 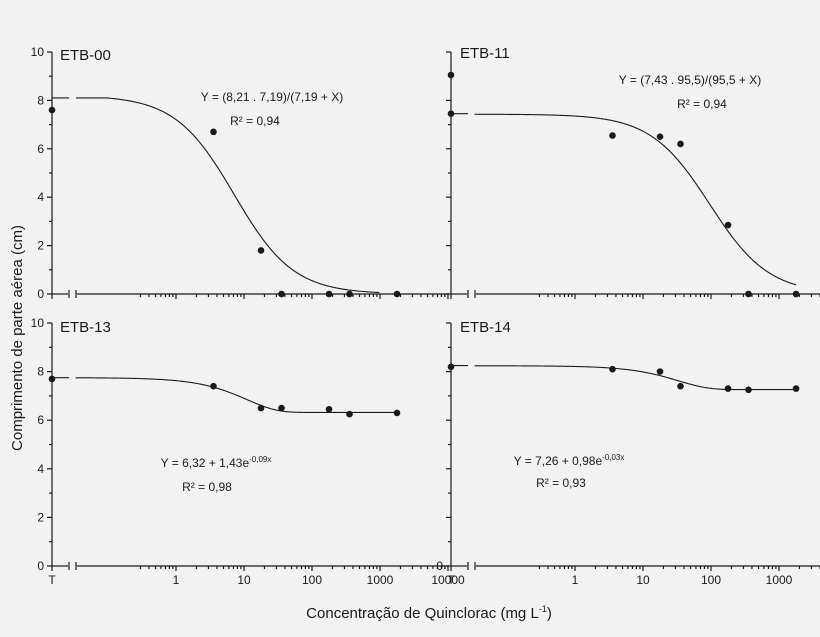 What do you see at coordinates (205, 463) in the screenshot?
I see `equation-text: Y = 6,32 + 1,43e` at bounding box center [205, 463].